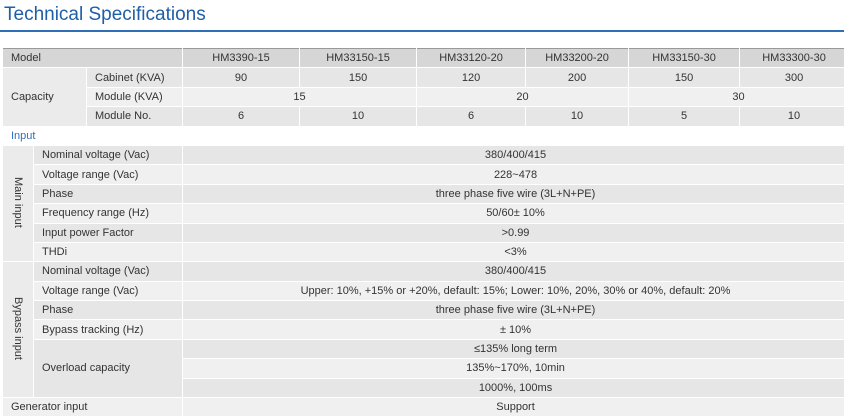 The image size is (844, 420). I want to click on header-cell: HM33120-20, so click(471, 58).